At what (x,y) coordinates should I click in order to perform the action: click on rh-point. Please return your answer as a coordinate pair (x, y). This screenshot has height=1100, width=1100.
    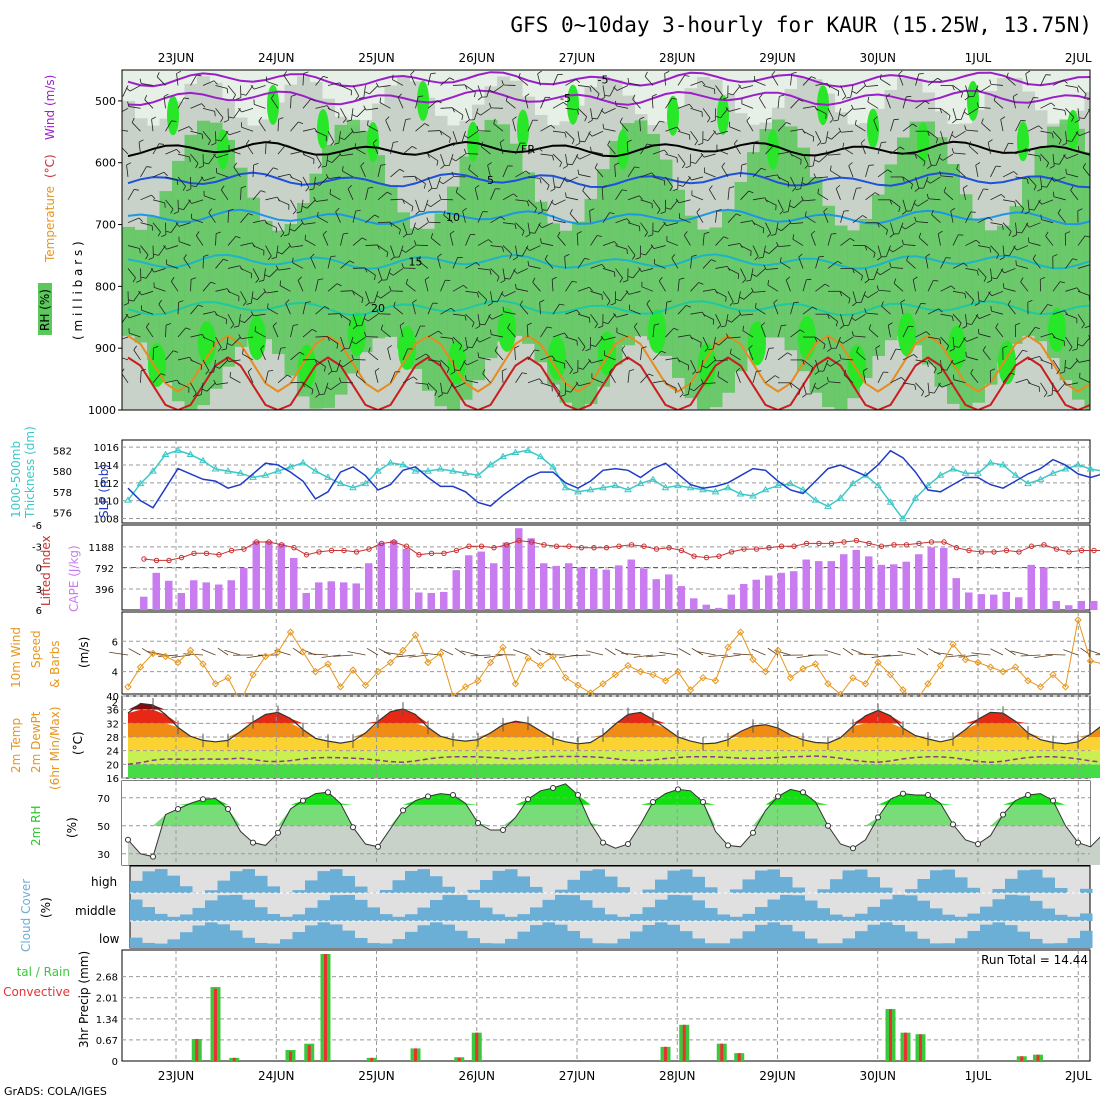
    Looking at the image, I should click on (728, 845).